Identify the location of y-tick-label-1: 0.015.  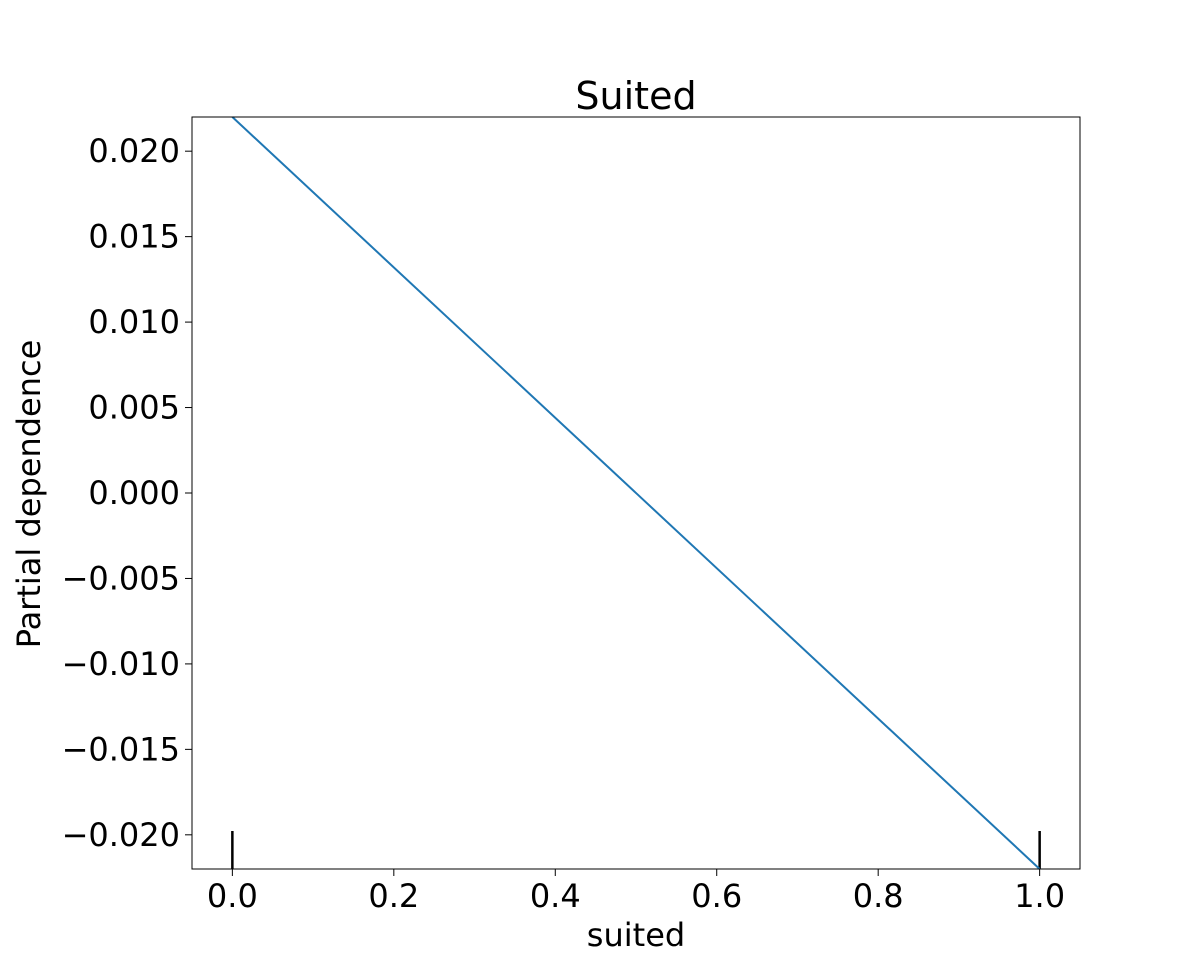
(134, 237).